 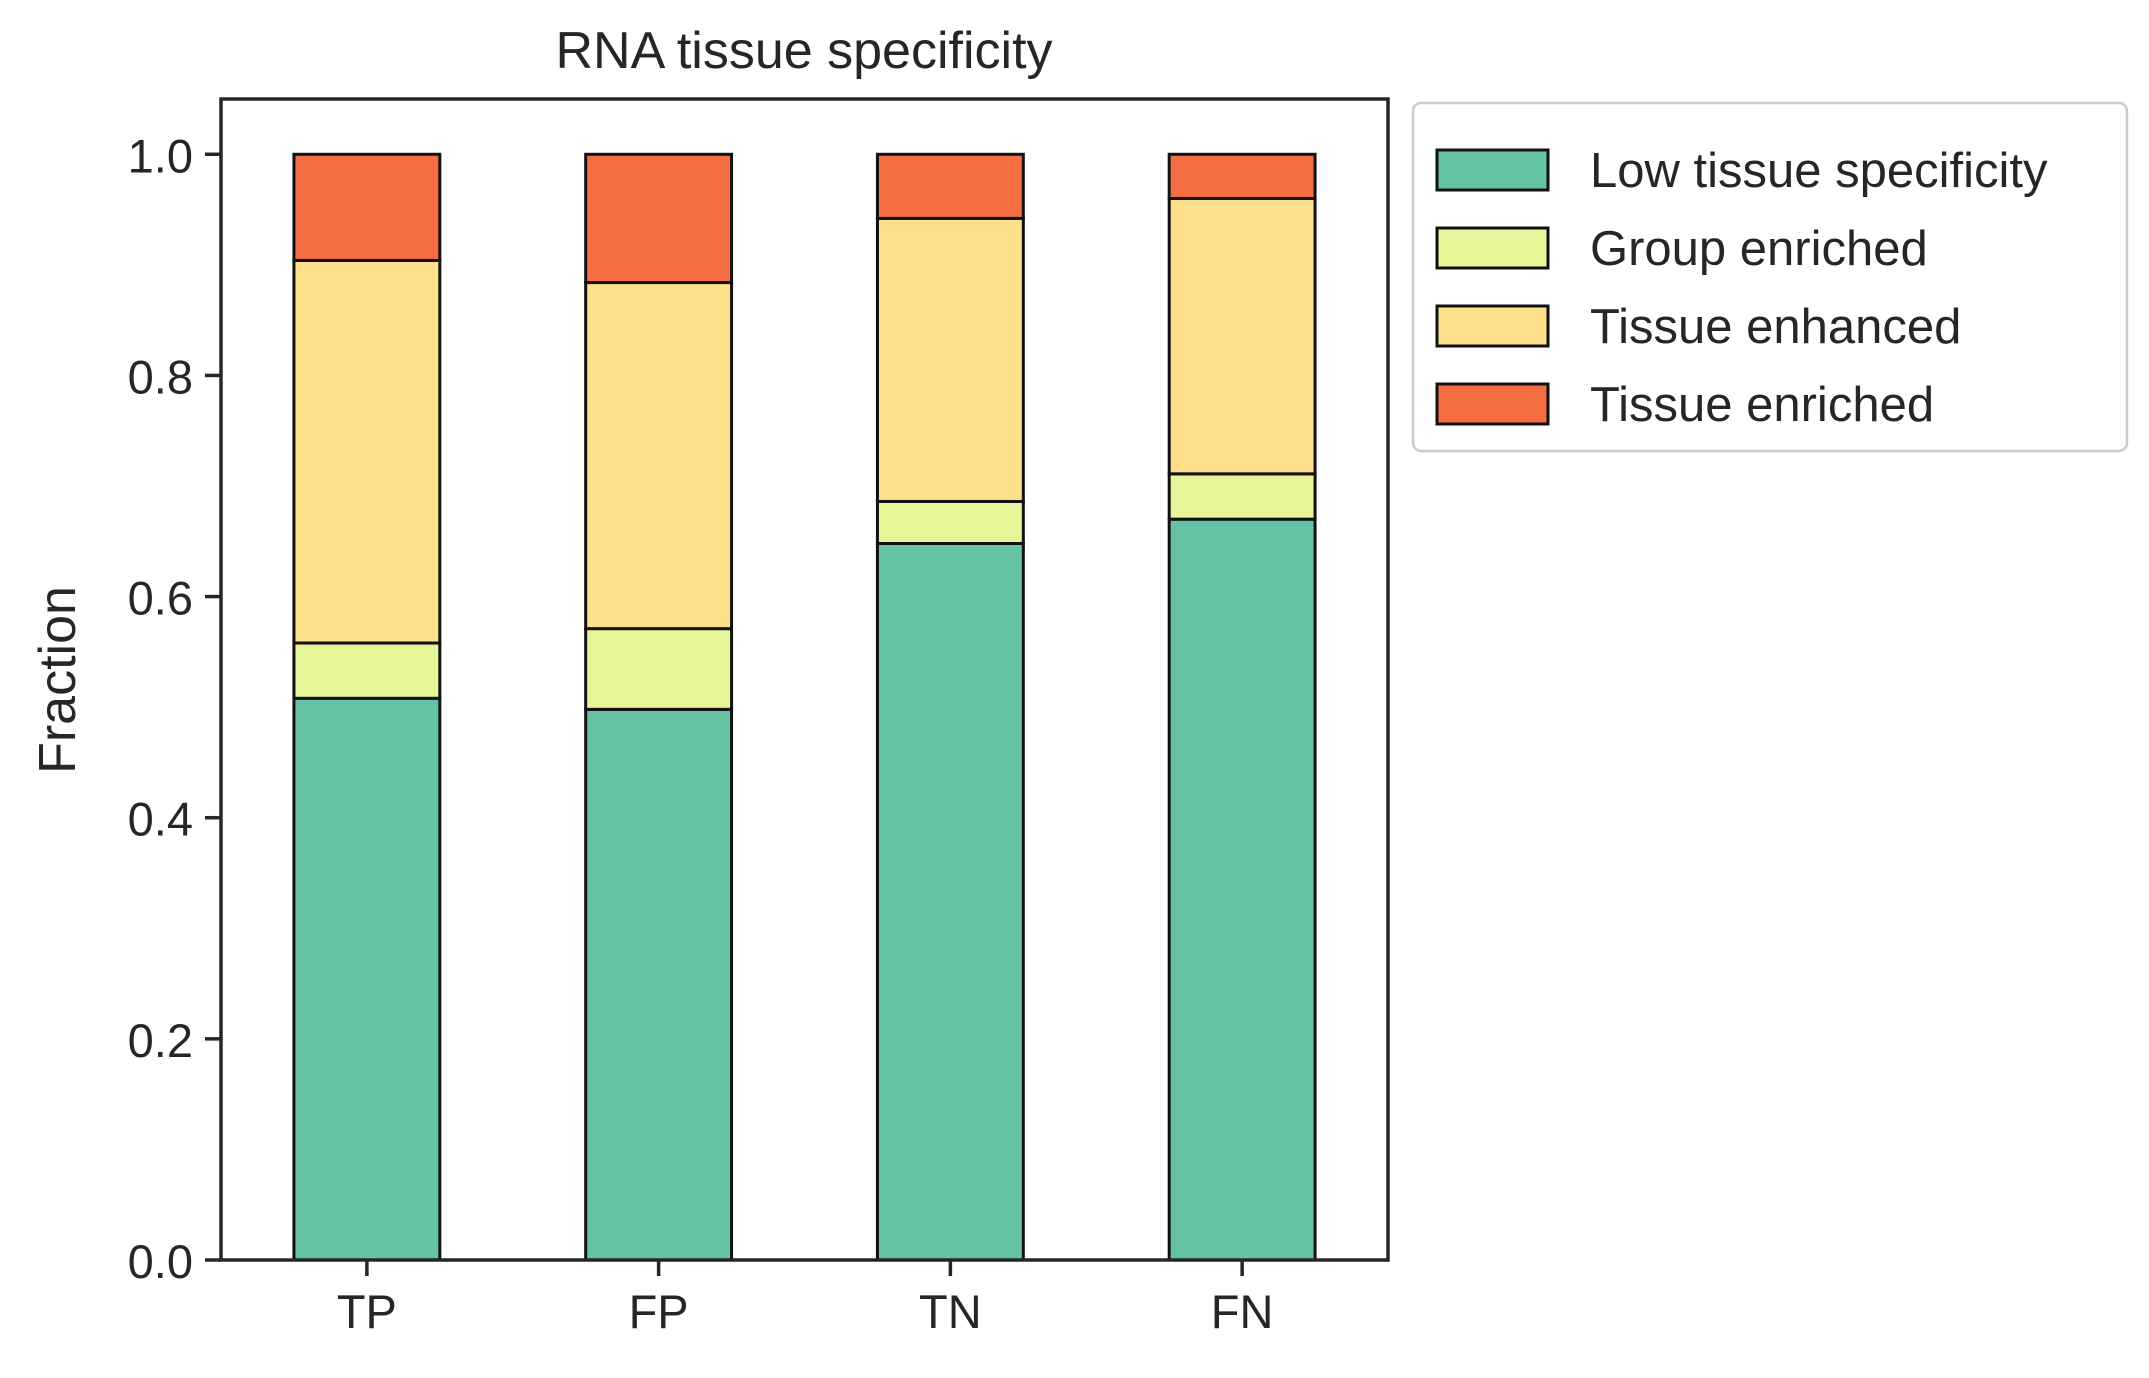 What do you see at coordinates (160, 819) in the screenshot?
I see `y-tick-label: 0.4` at bounding box center [160, 819].